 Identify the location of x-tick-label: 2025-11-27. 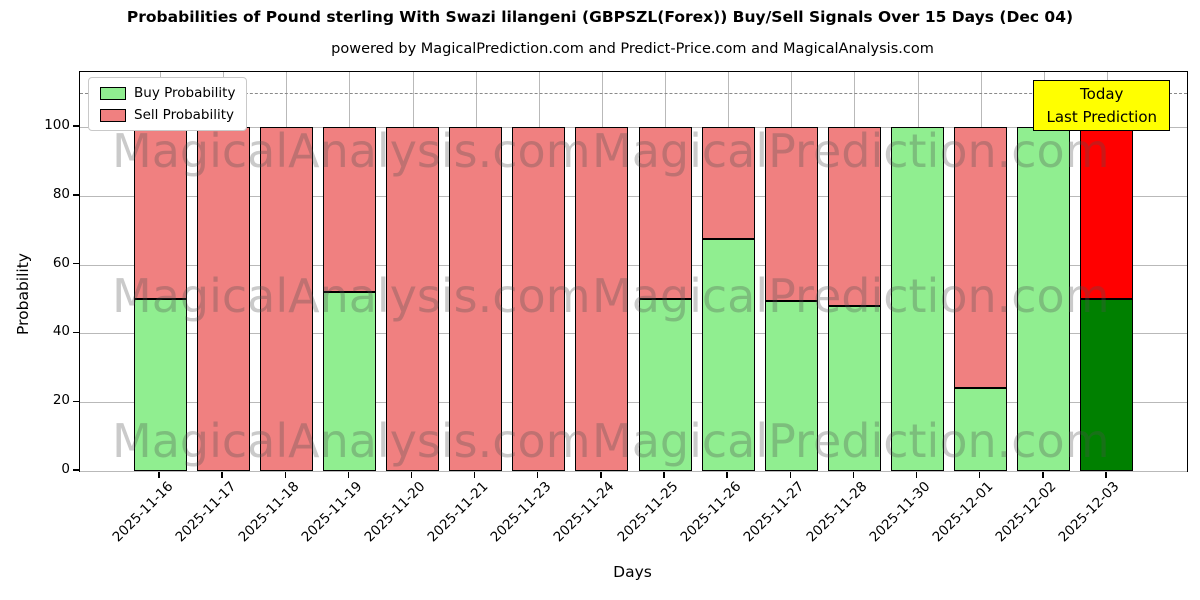
(774, 512).